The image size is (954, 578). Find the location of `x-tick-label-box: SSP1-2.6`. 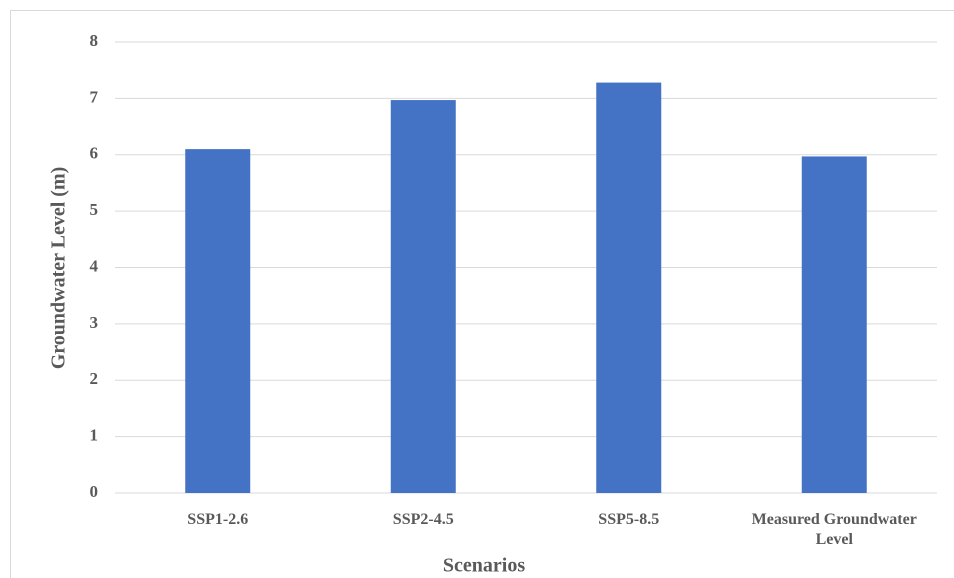

x-tick-label-box: SSP1-2.6 is located at coordinates (218, 519).